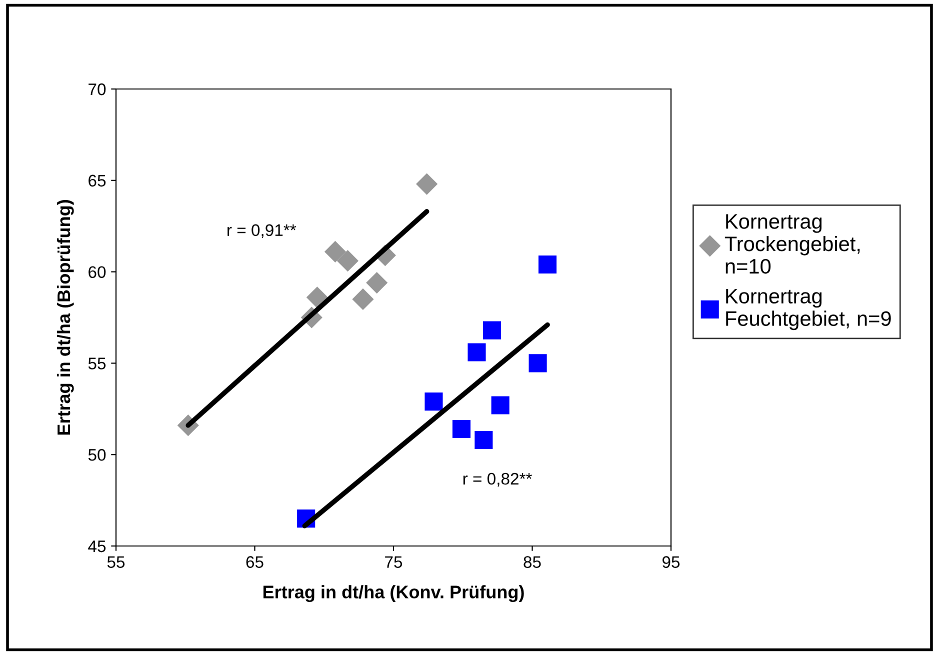 This screenshot has width=939, height=655. Describe the element at coordinates (65, 317) in the screenshot. I see `y-axis-title: Ertrag in dt/ha (Bioprüfung)` at that location.